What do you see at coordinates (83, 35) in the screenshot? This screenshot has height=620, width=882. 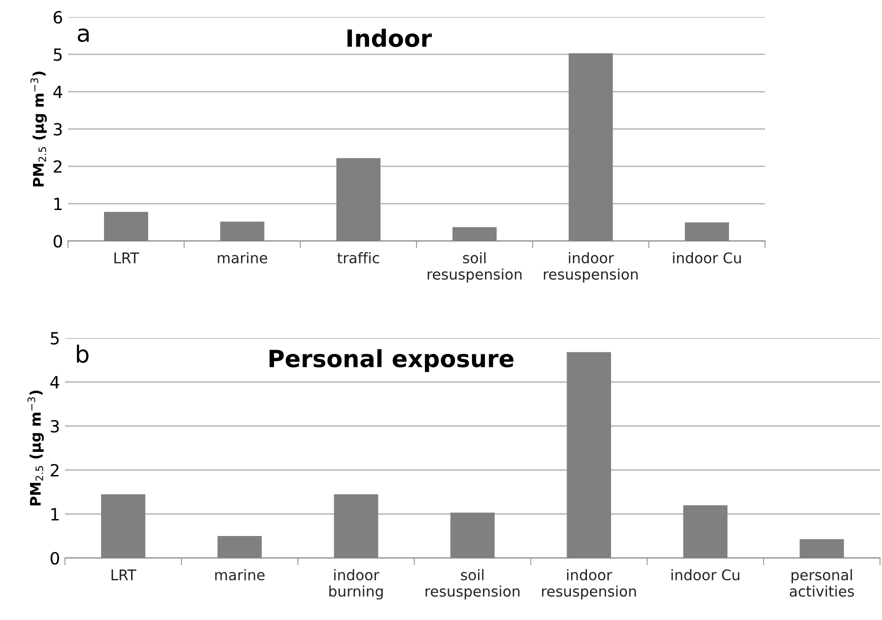 I see `annotation: a` at bounding box center [83, 35].